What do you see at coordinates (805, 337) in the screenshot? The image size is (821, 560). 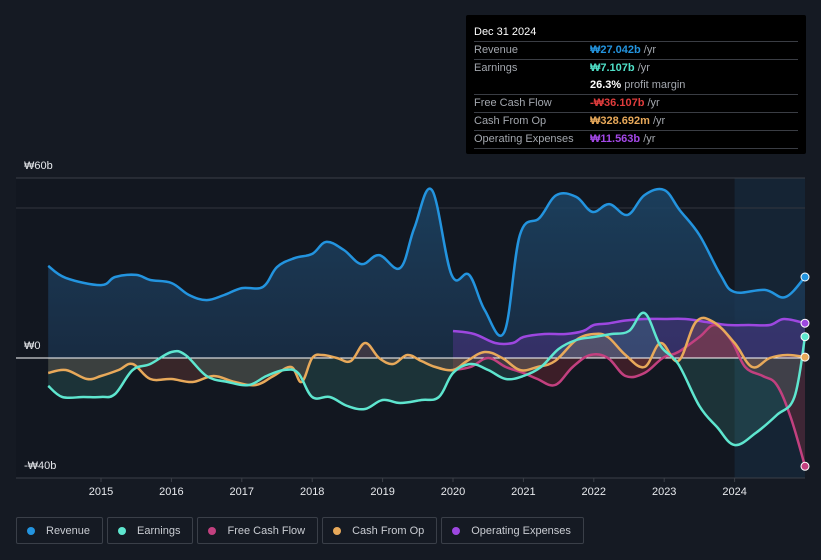 I see `earnings-endpoint` at bounding box center [805, 337].